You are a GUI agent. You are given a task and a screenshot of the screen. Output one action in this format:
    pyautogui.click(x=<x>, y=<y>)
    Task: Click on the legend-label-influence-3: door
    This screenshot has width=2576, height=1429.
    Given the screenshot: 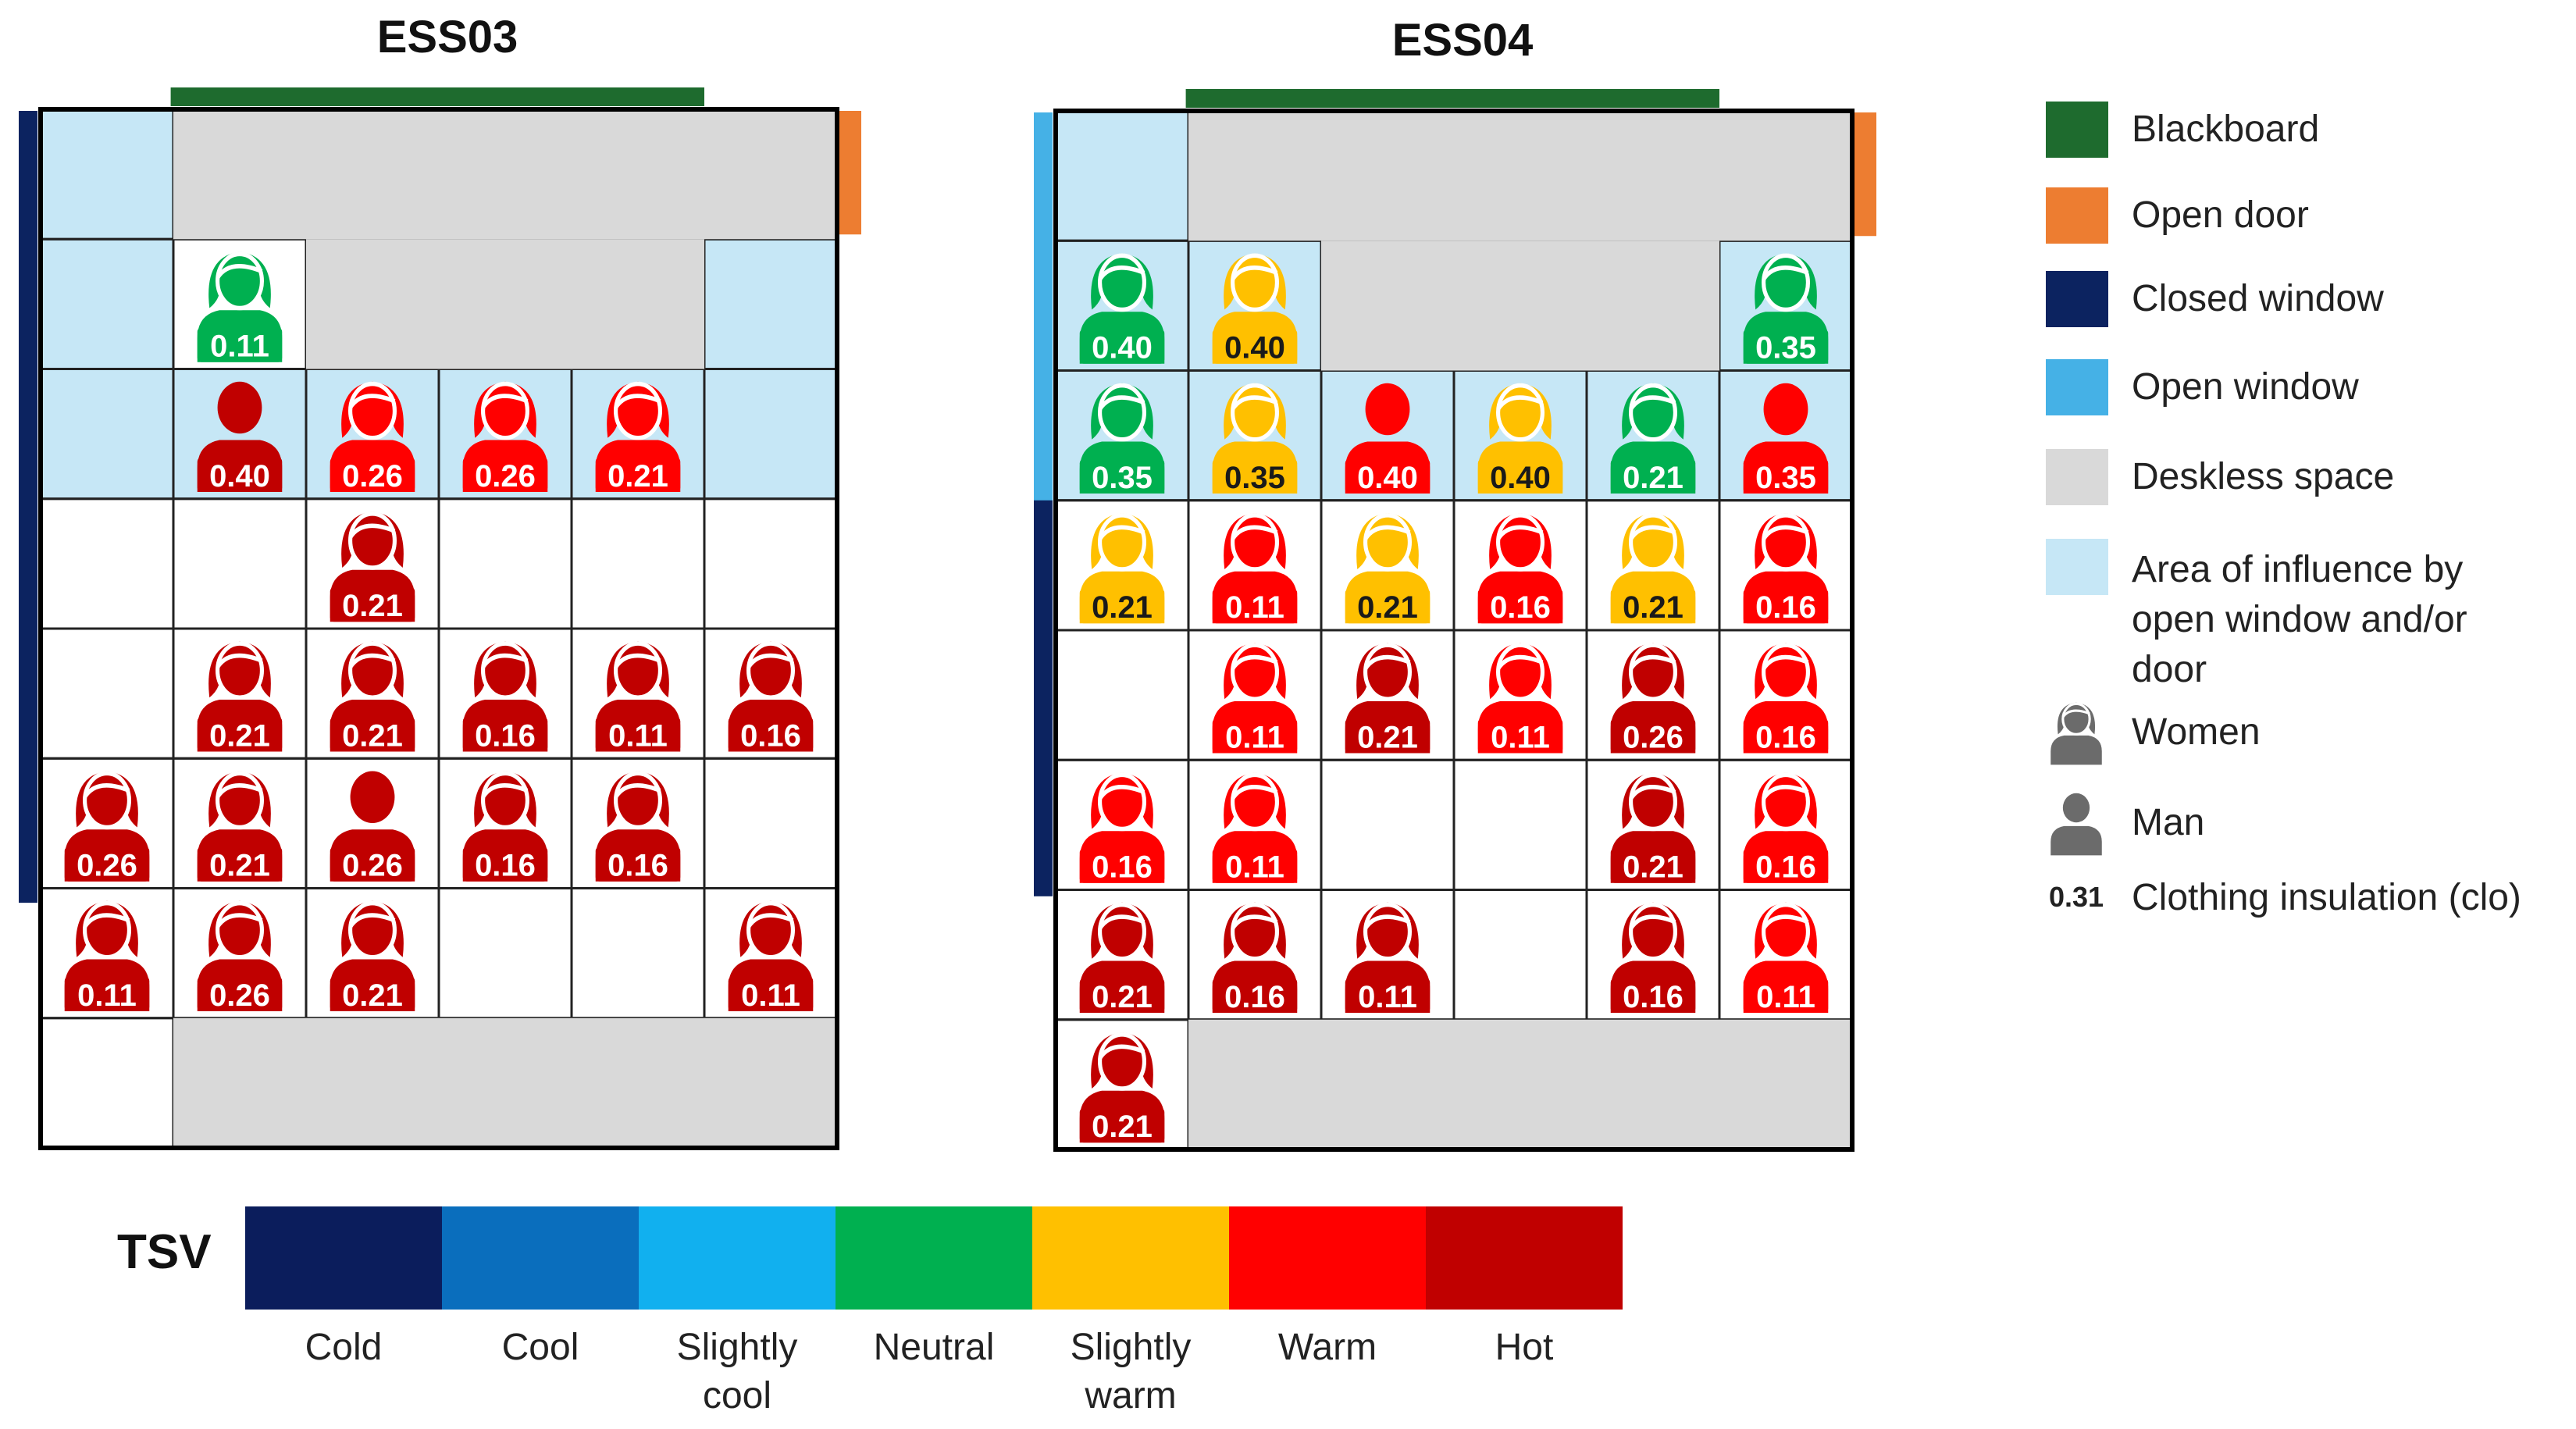 What is the action you would take?
    pyautogui.click(x=2169, y=670)
    